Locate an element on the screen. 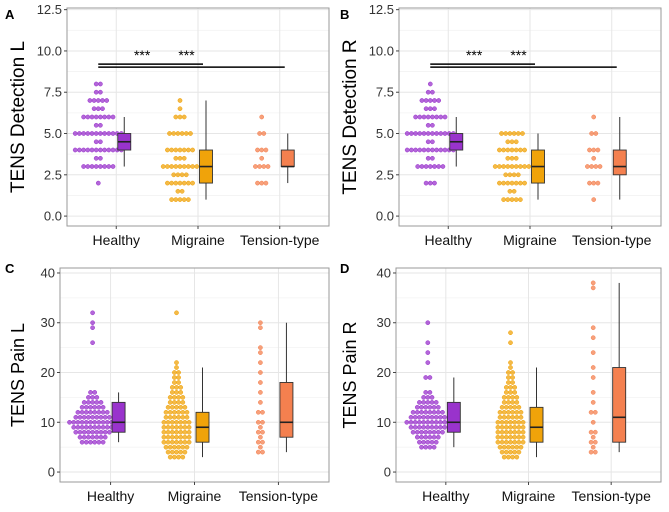  y-tick-label: 2.5 is located at coordinates (53, 174).